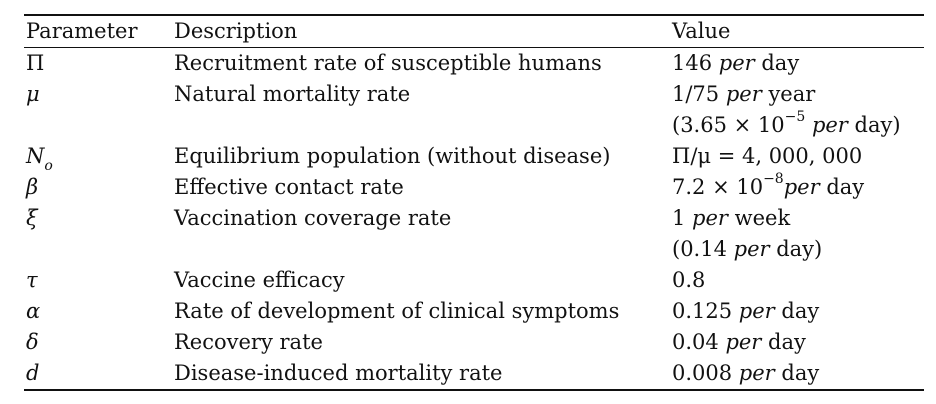 Image resolution: width=936 pixels, height=404 pixels. Describe the element at coordinates (689, 280) in the screenshot. I see `value-cell: 0.8` at that location.